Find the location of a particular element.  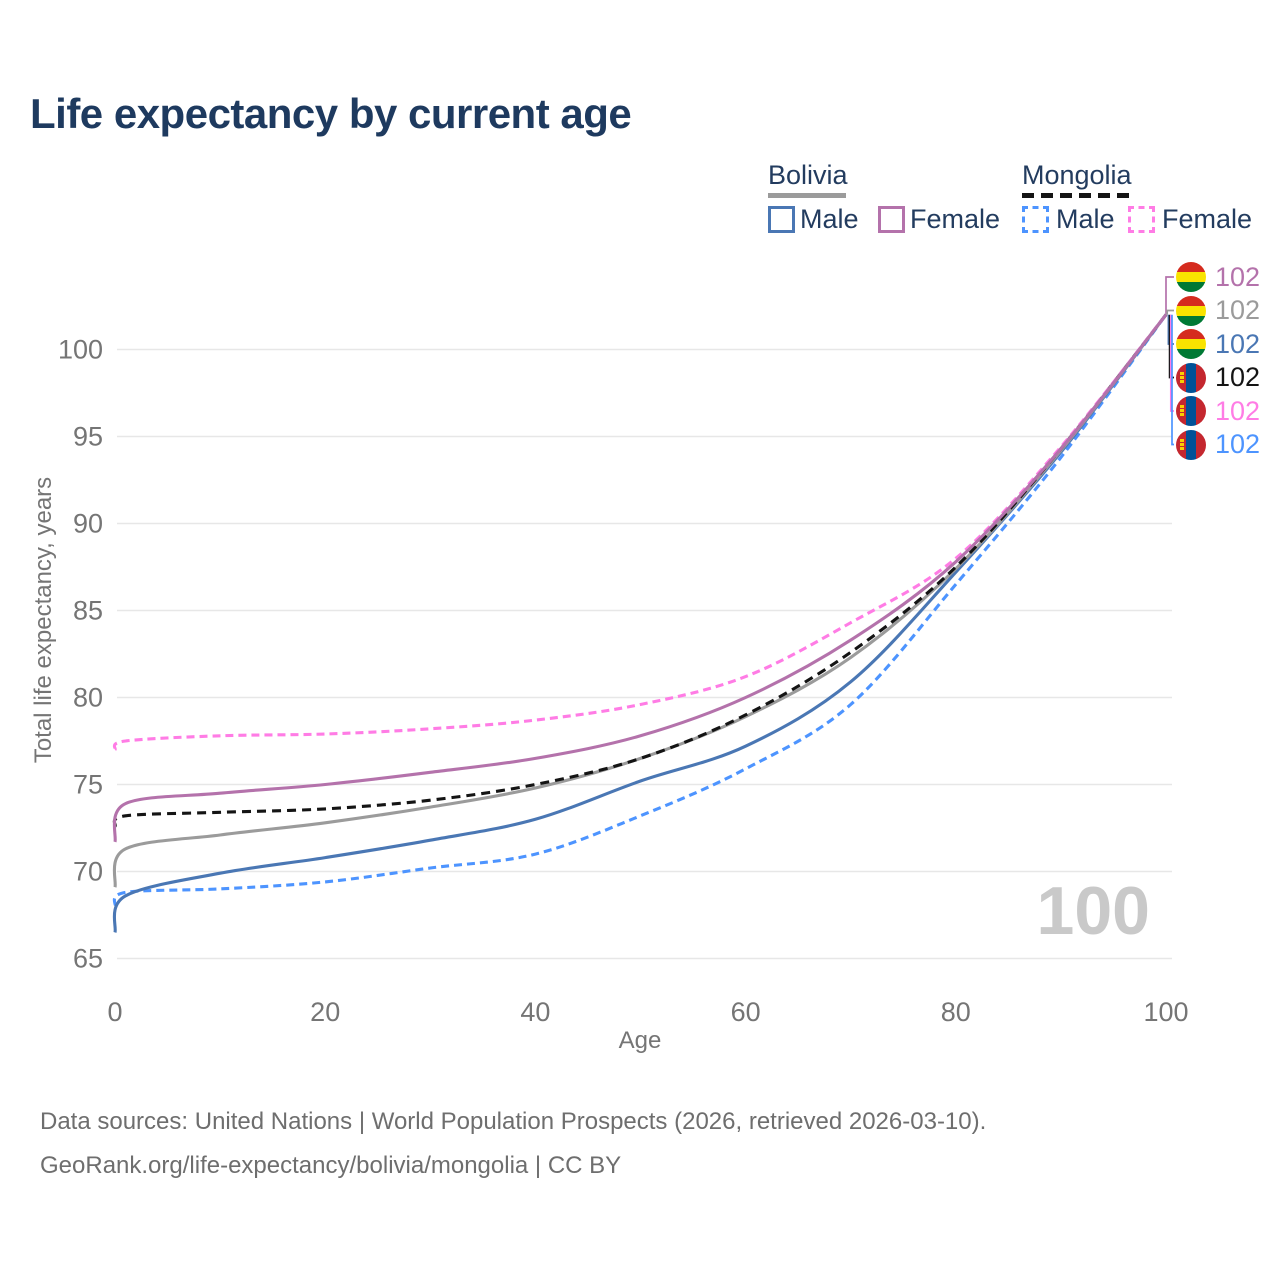

page-title: Life expectancy by current age is located at coordinates (331, 113).